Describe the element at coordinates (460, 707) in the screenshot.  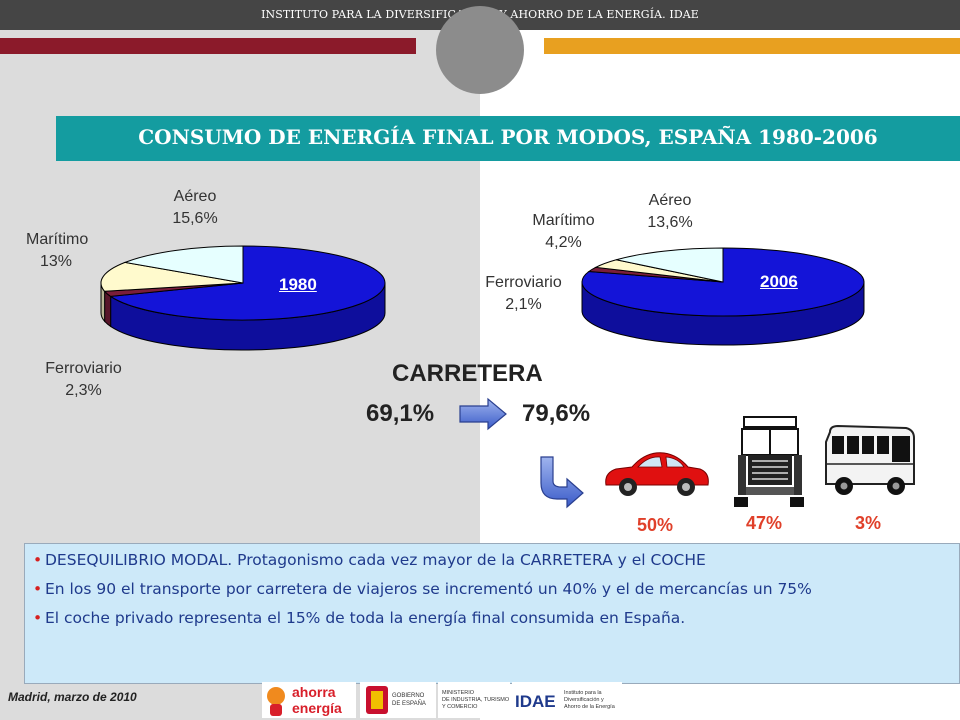
I see `comercio-text: Y COMERCIO` at that location.